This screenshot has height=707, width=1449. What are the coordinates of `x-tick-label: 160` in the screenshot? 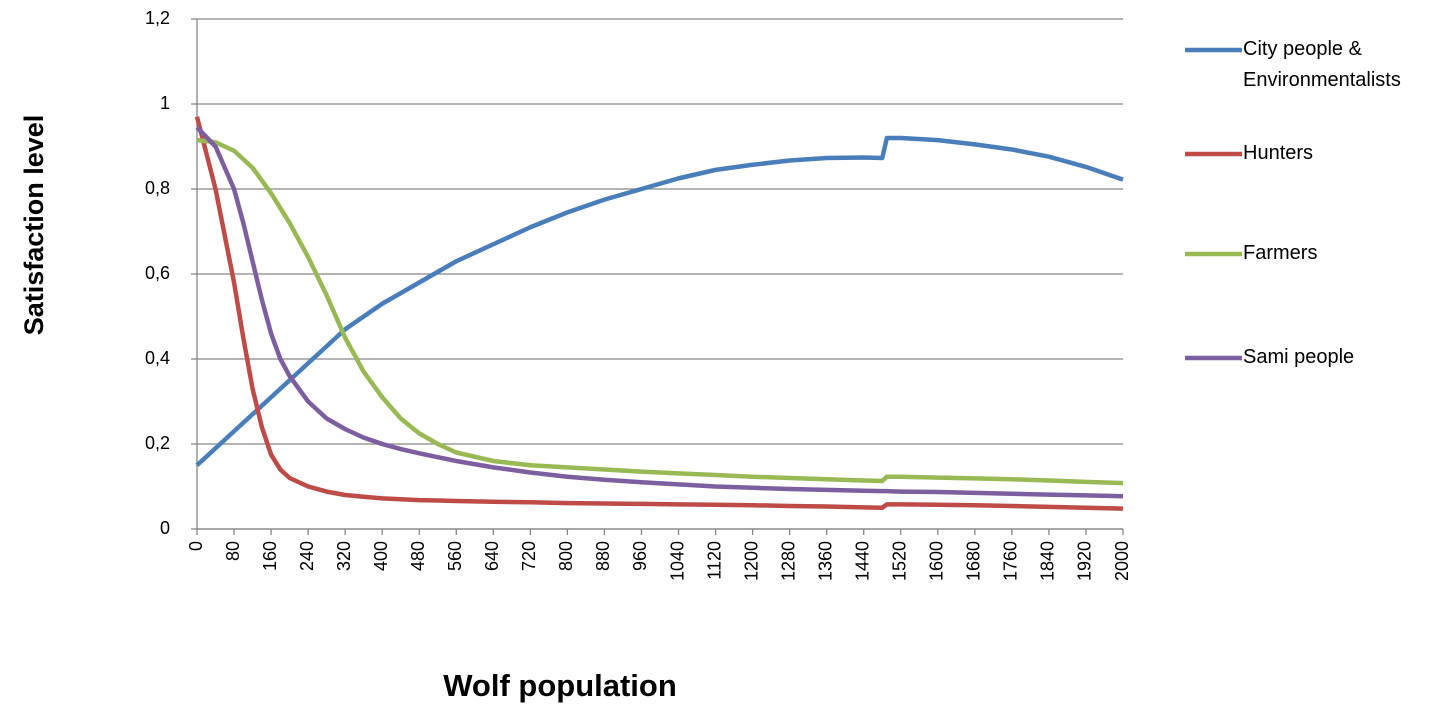 It's located at (270, 556).